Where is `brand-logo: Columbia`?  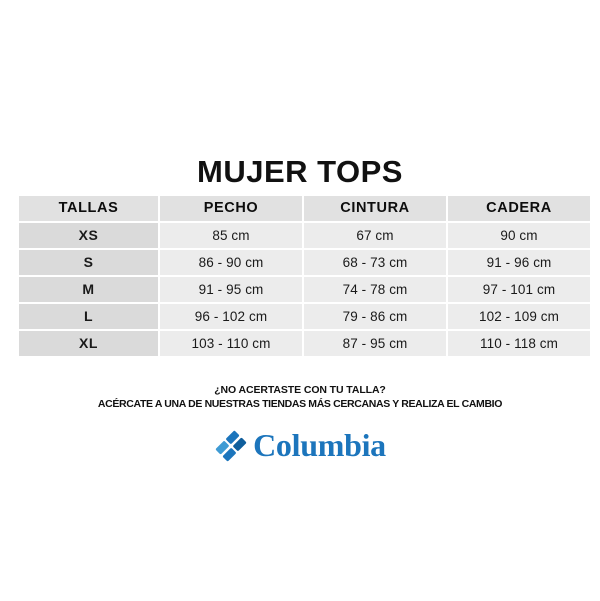
brand-logo: Columbia is located at coordinates (300, 445).